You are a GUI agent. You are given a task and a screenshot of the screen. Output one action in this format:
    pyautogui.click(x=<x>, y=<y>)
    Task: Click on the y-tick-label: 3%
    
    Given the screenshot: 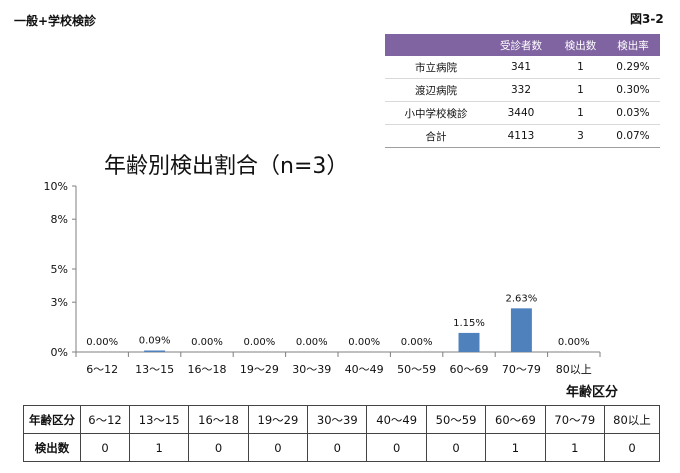 What is the action you would take?
    pyautogui.click(x=59, y=302)
    